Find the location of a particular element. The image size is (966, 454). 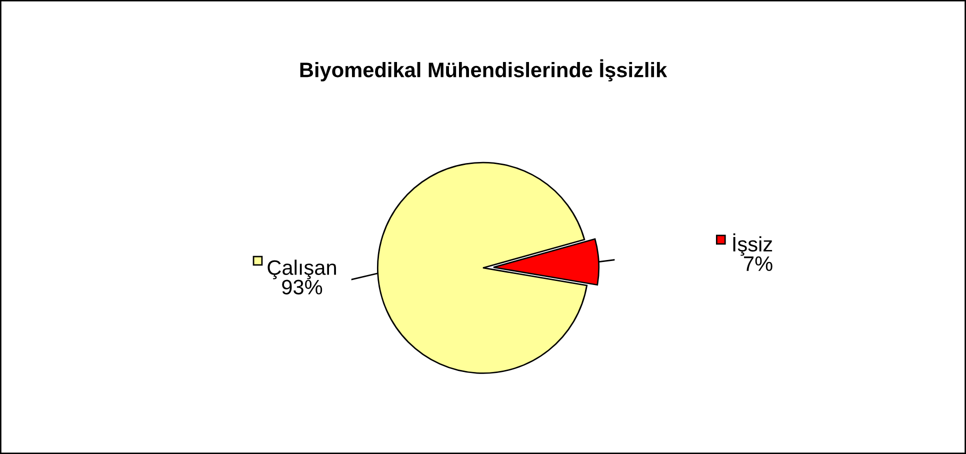

chart-title: Biyomedikal Mühendislerinde İşsizlik is located at coordinates (484, 70).